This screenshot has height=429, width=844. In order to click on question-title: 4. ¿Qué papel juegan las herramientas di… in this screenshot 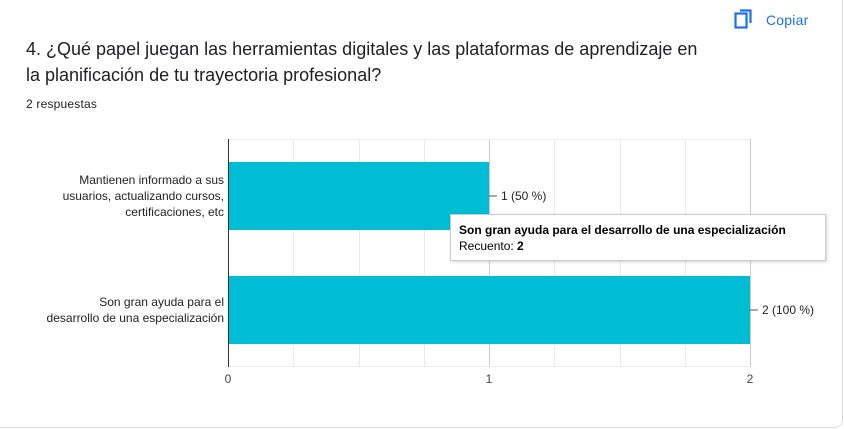, I will do `click(362, 62)`.